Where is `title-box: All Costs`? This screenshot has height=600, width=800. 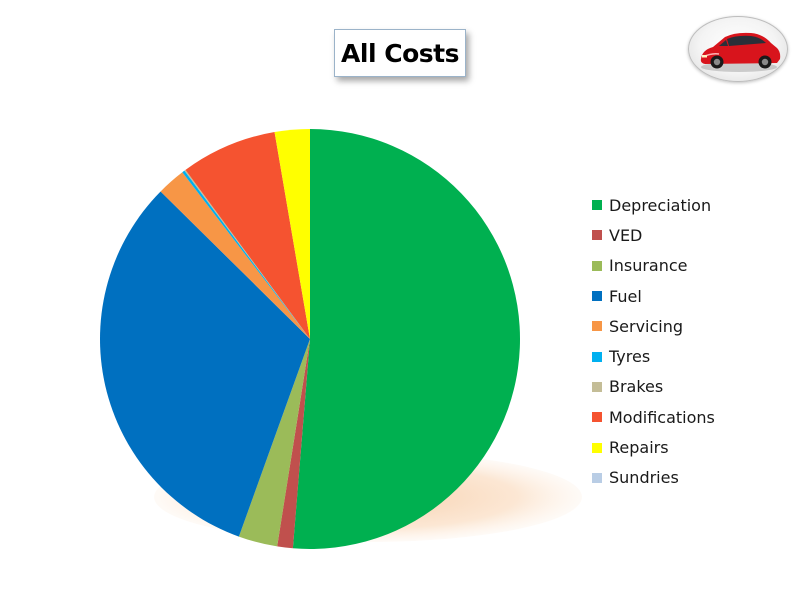
title-box: All Costs is located at coordinates (400, 53).